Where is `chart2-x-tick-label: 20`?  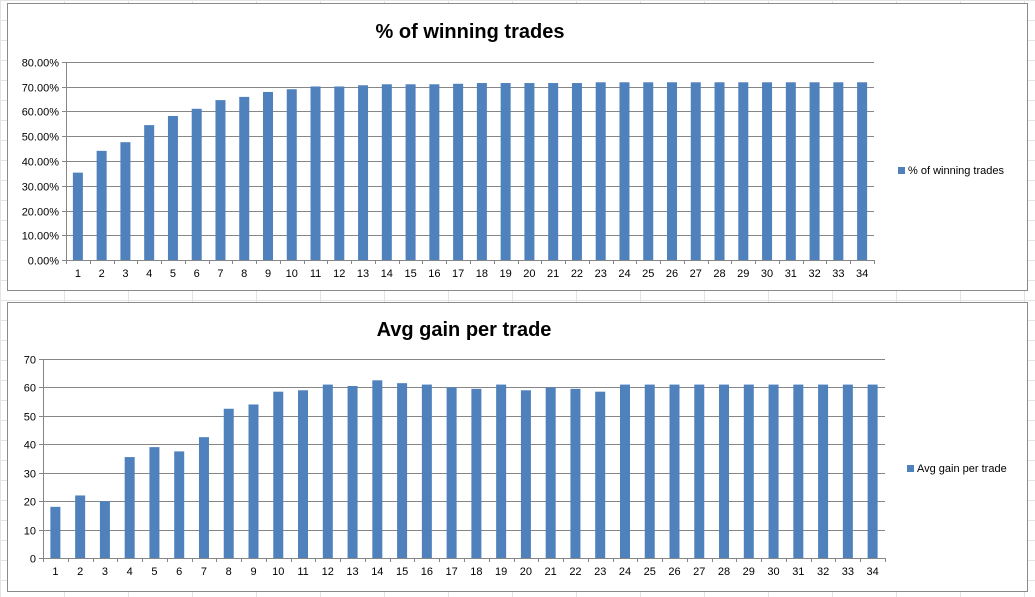
chart2-x-tick-label: 20 is located at coordinates (526, 572).